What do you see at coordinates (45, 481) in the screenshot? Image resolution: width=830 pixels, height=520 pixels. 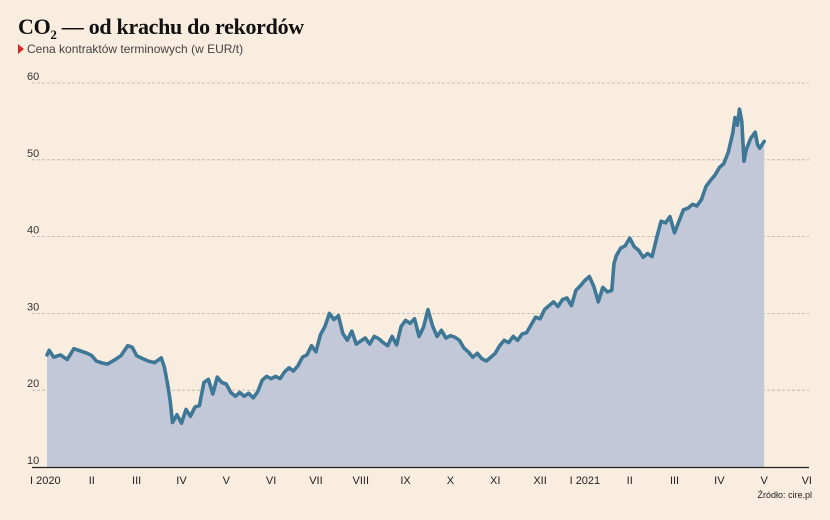 I see `x-tick-label: I 2020` at bounding box center [45, 481].